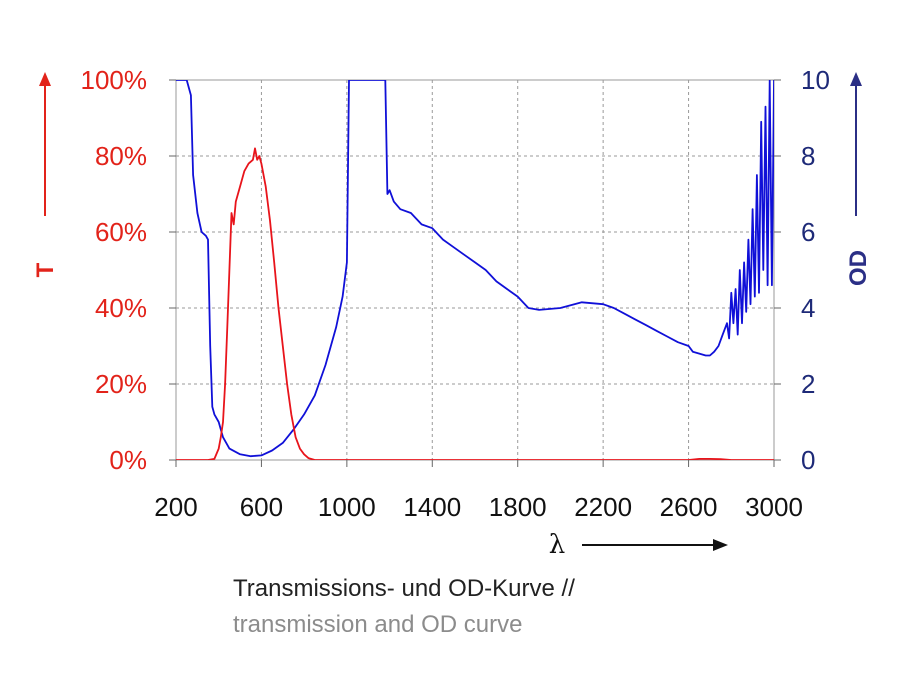 The image size is (900, 700). What do you see at coordinates (121, 384) in the screenshot?
I see `left-tick-label: 20%` at bounding box center [121, 384].